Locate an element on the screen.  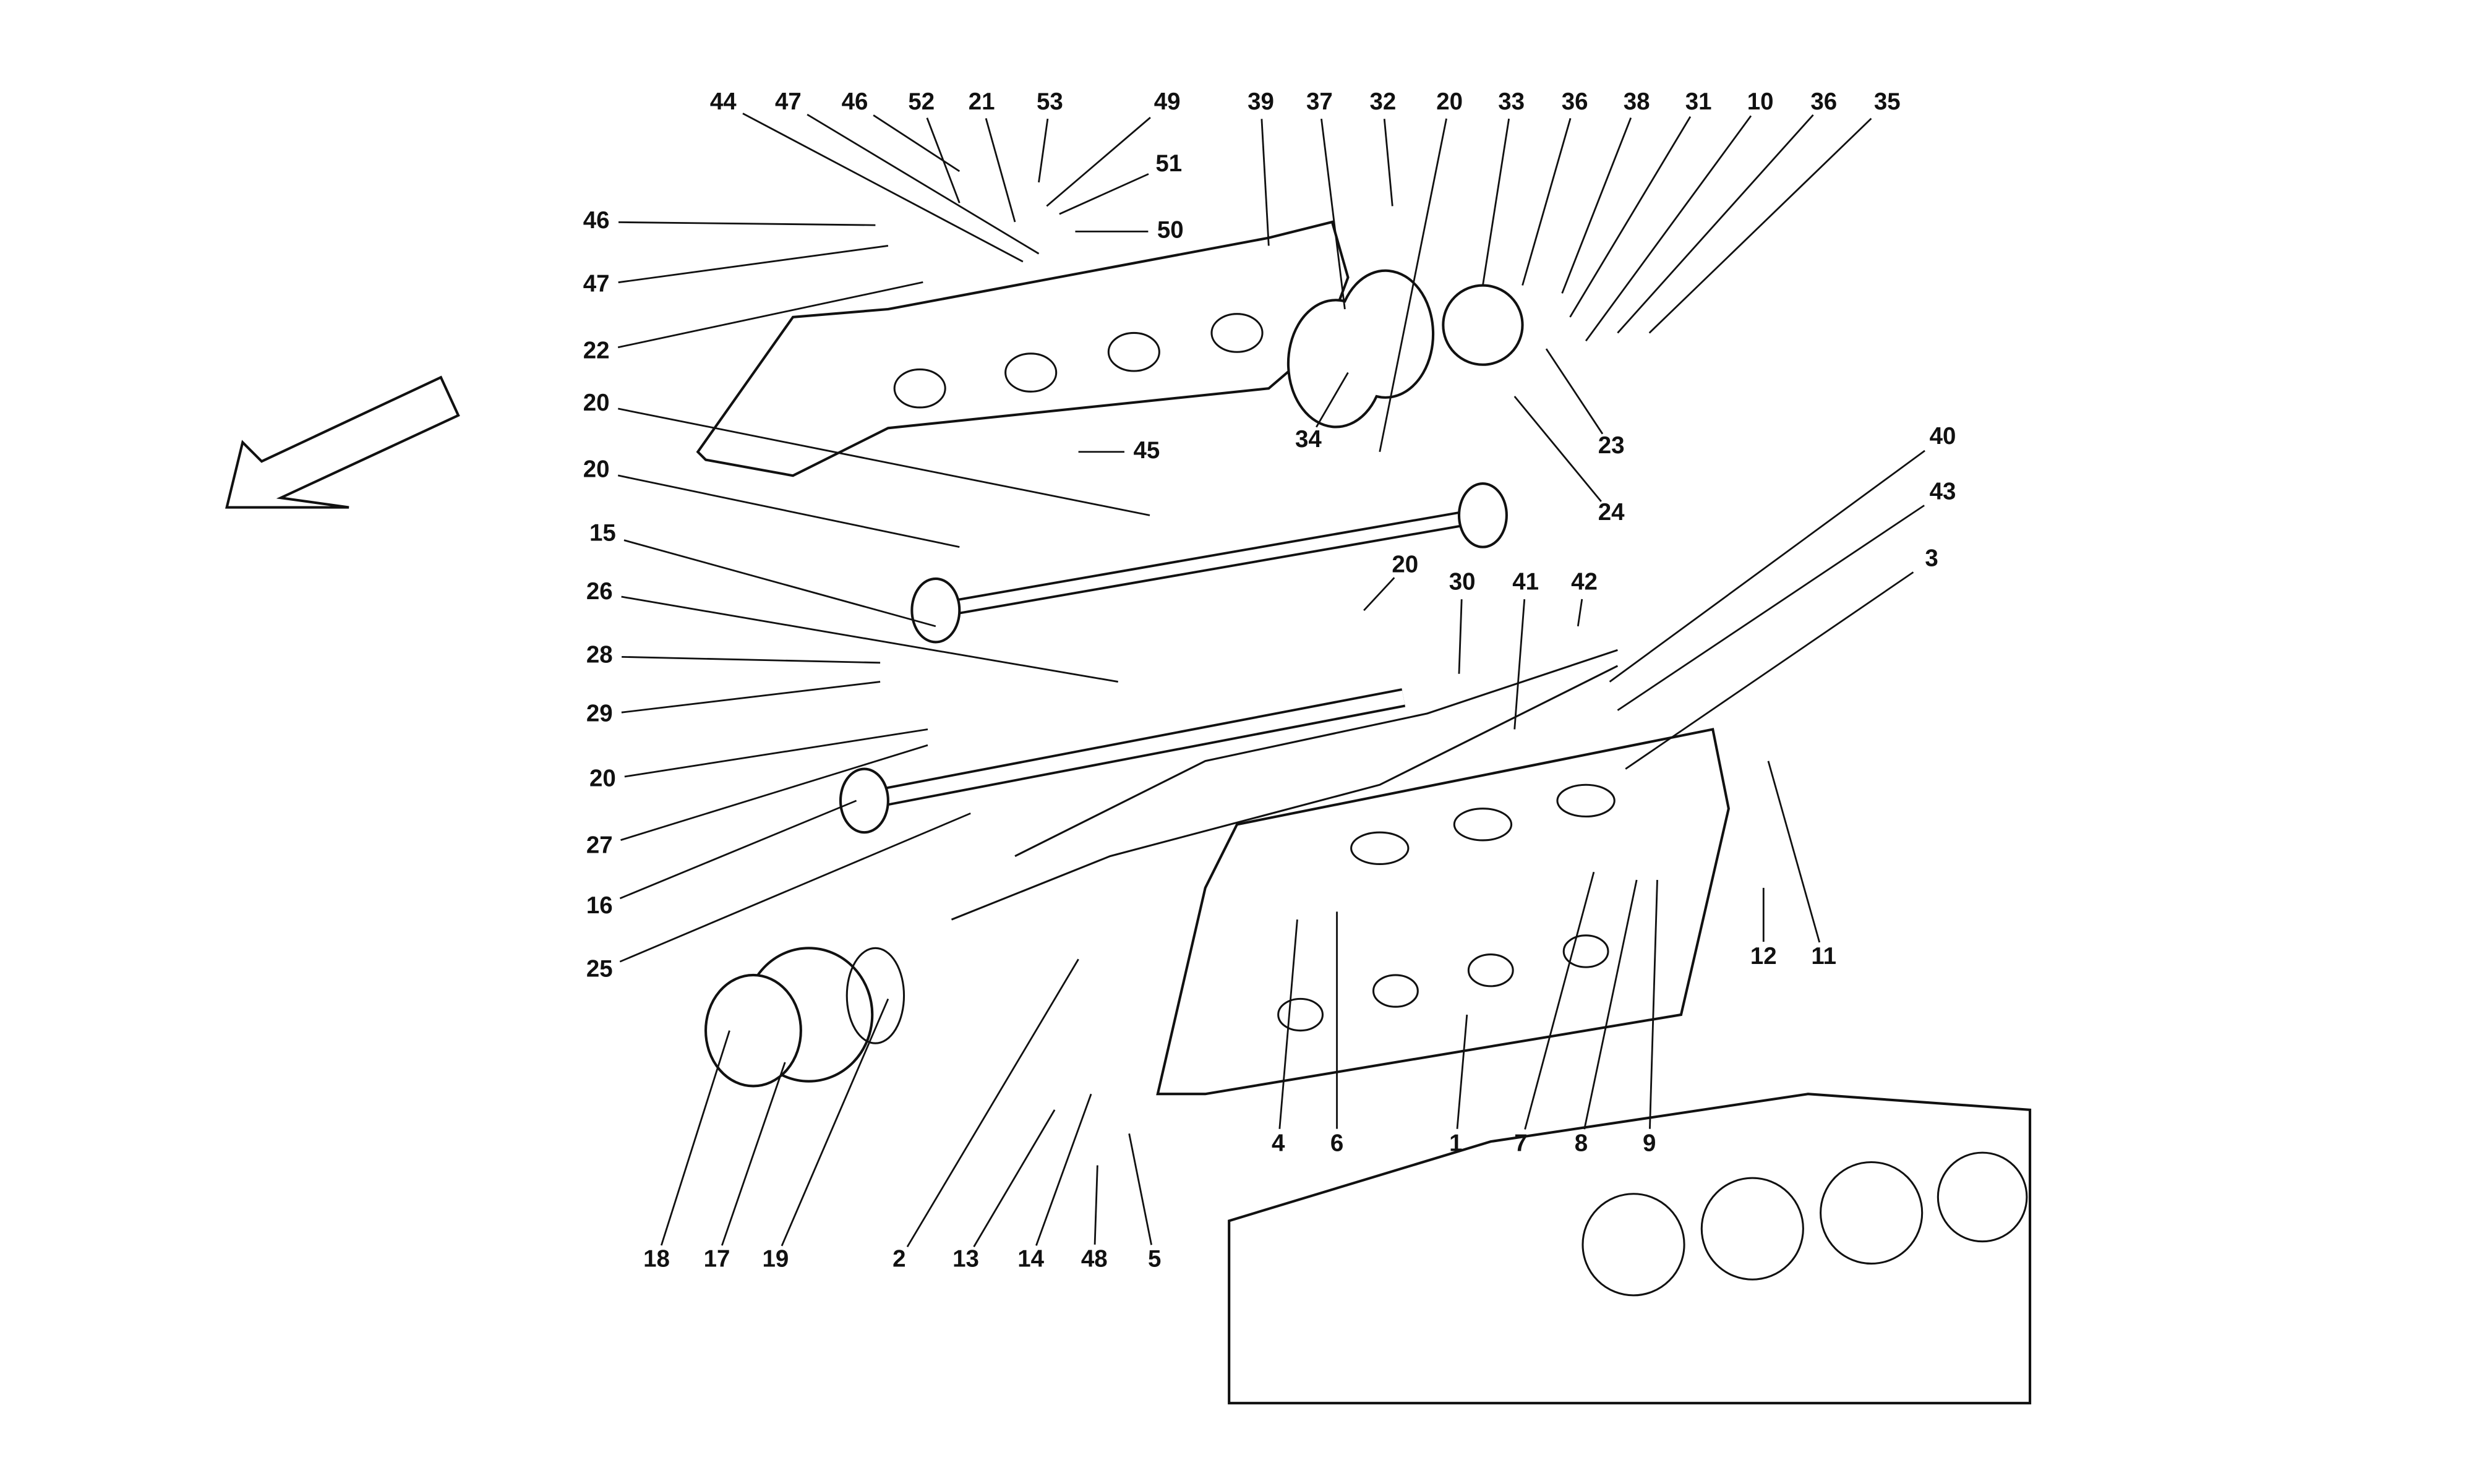
gasket-upper is located at coordinates (1316, 753).